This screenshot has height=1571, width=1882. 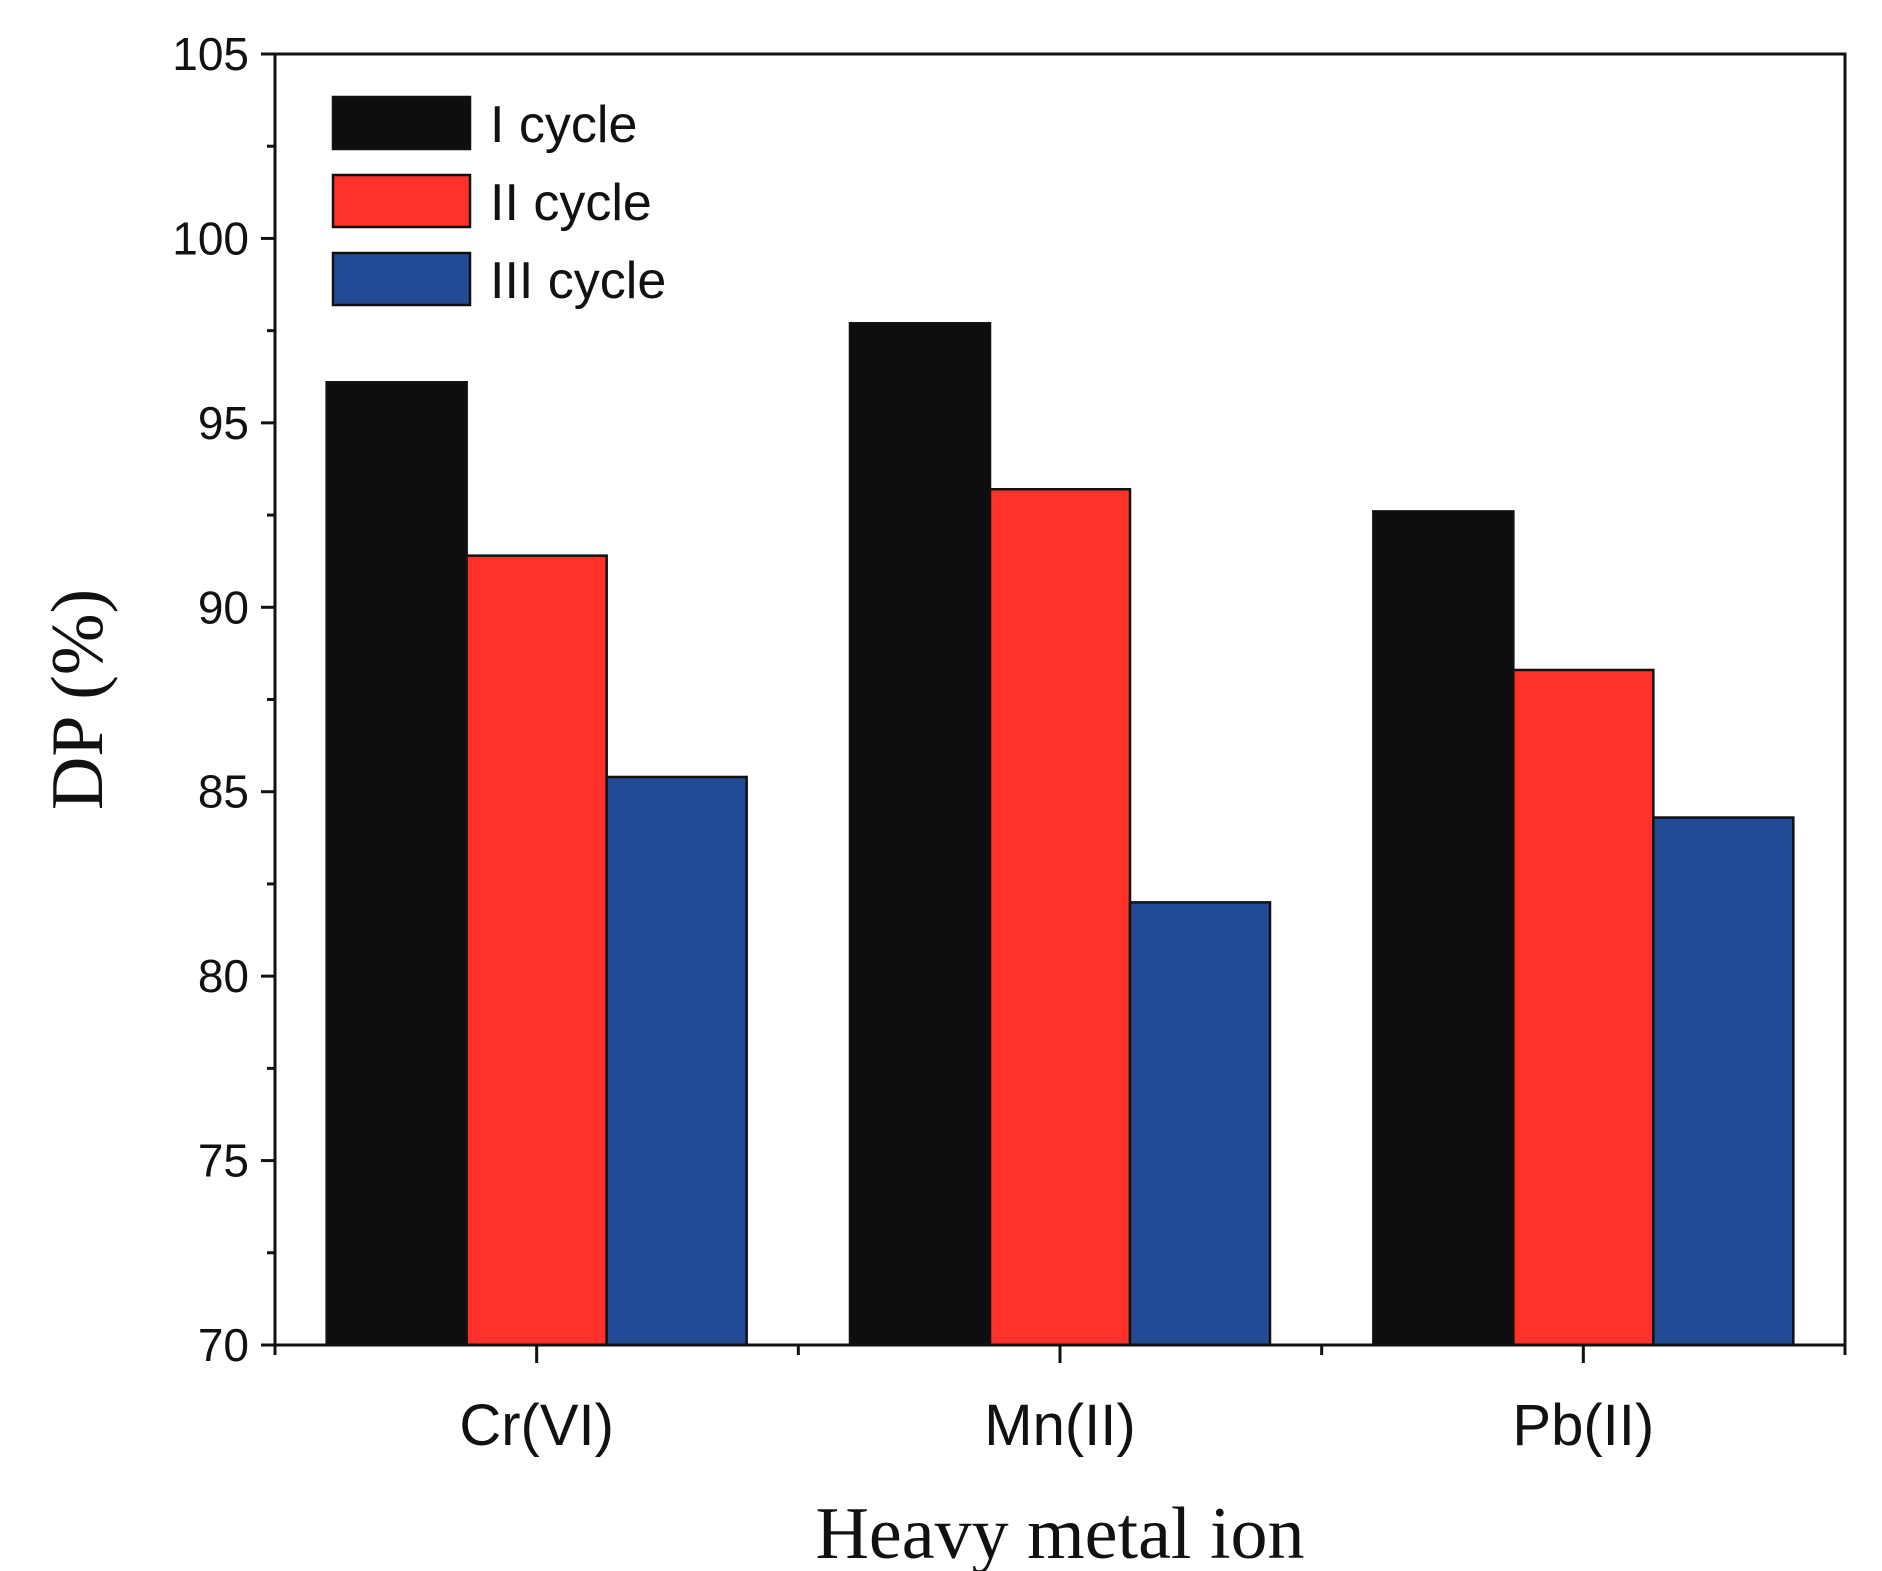 What do you see at coordinates (536, 1425) in the screenshot?
I see `x-category-label: Cr(VI)` at bounding box center [536, 1425].